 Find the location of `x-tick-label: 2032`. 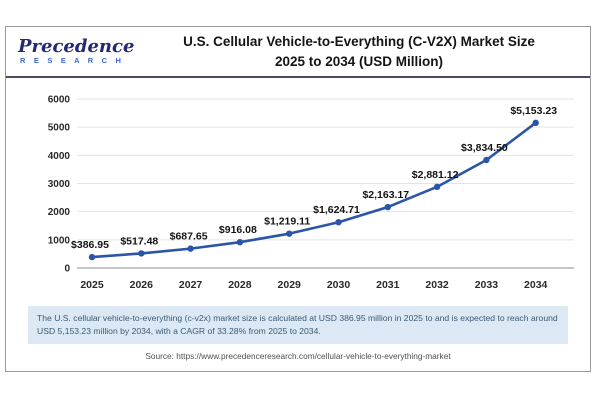

x-tick-label: 2032 is located at coordinates (437, 285).